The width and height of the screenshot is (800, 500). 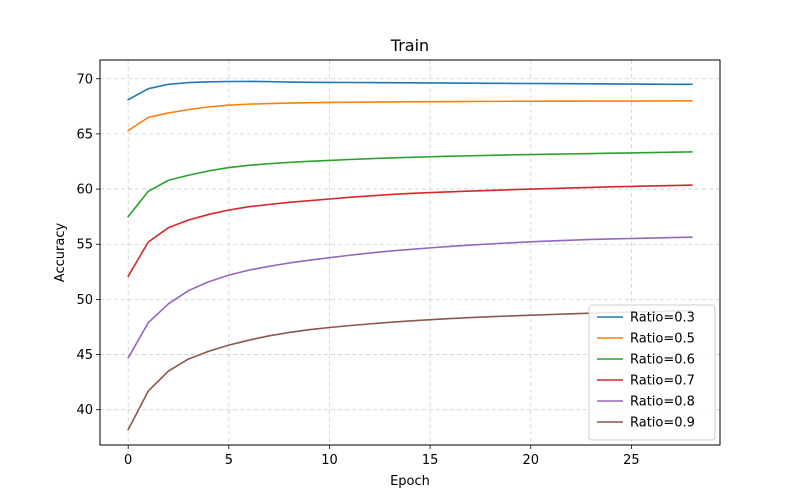 I want to click on y-tick-label: 45, so click(x=84, y=355).